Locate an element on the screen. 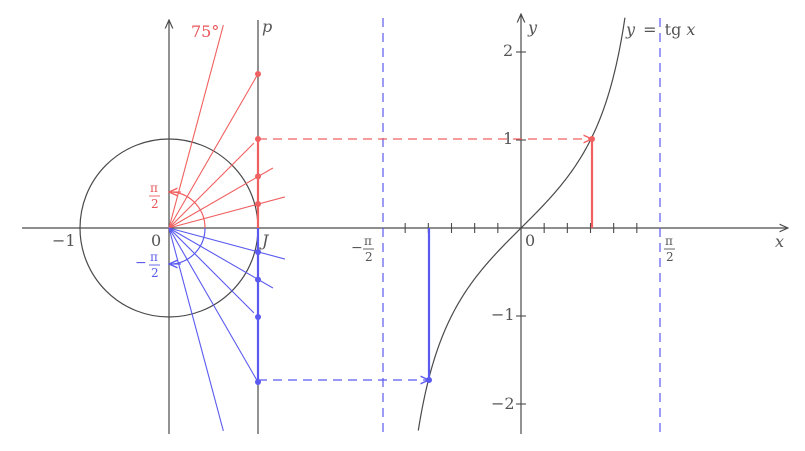 The height and width of the screenshot is (451, 805). label-function: y = tg x is located at coordinates (660, 29).